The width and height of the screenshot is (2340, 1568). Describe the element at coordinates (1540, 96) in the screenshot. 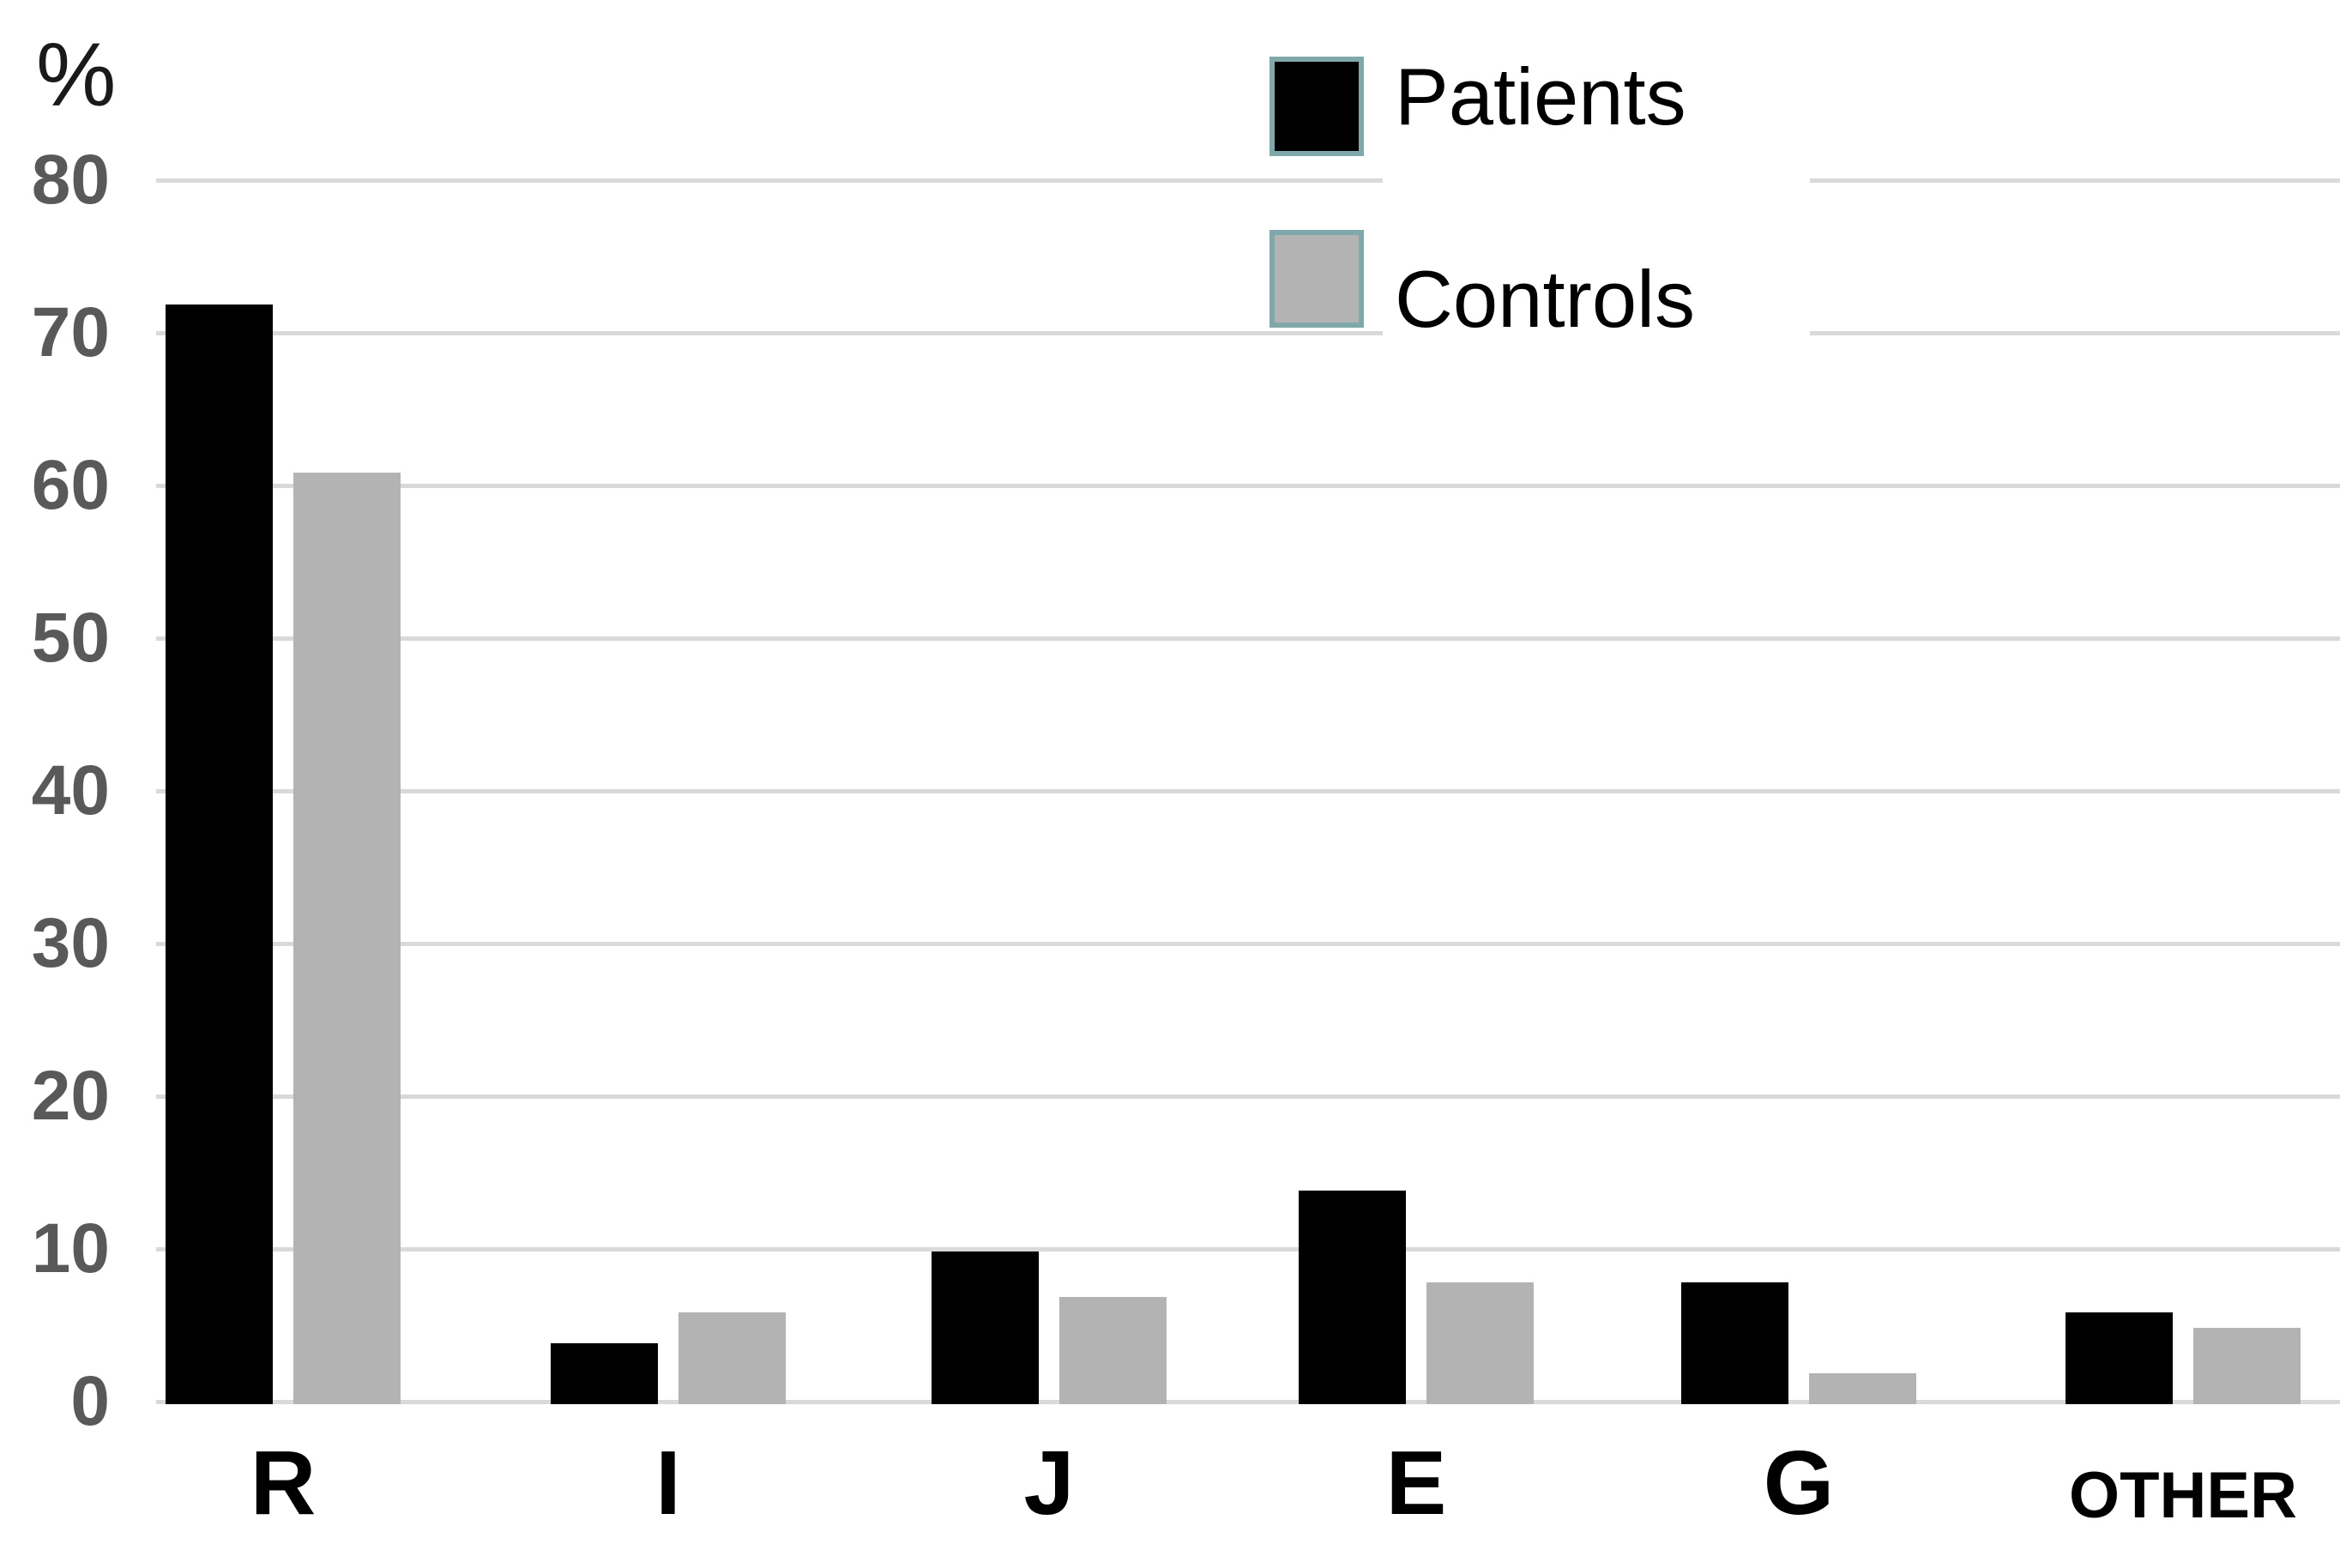

I see `legend-label-patients: Patients` at that location.